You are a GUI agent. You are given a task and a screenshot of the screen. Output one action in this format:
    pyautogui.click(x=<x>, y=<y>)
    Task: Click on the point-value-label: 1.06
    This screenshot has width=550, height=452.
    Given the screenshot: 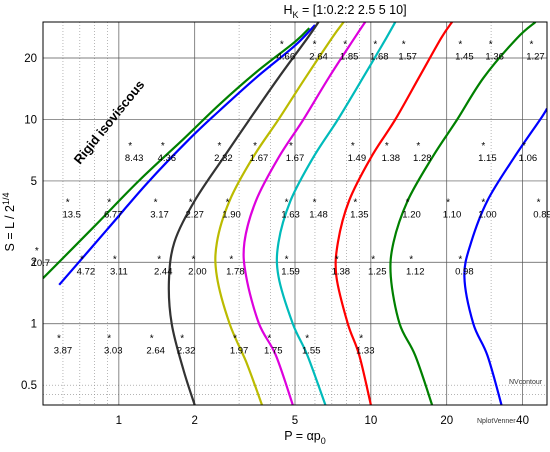 What is the action you would take?
    pyautogui.click(x=528, y=158)
    